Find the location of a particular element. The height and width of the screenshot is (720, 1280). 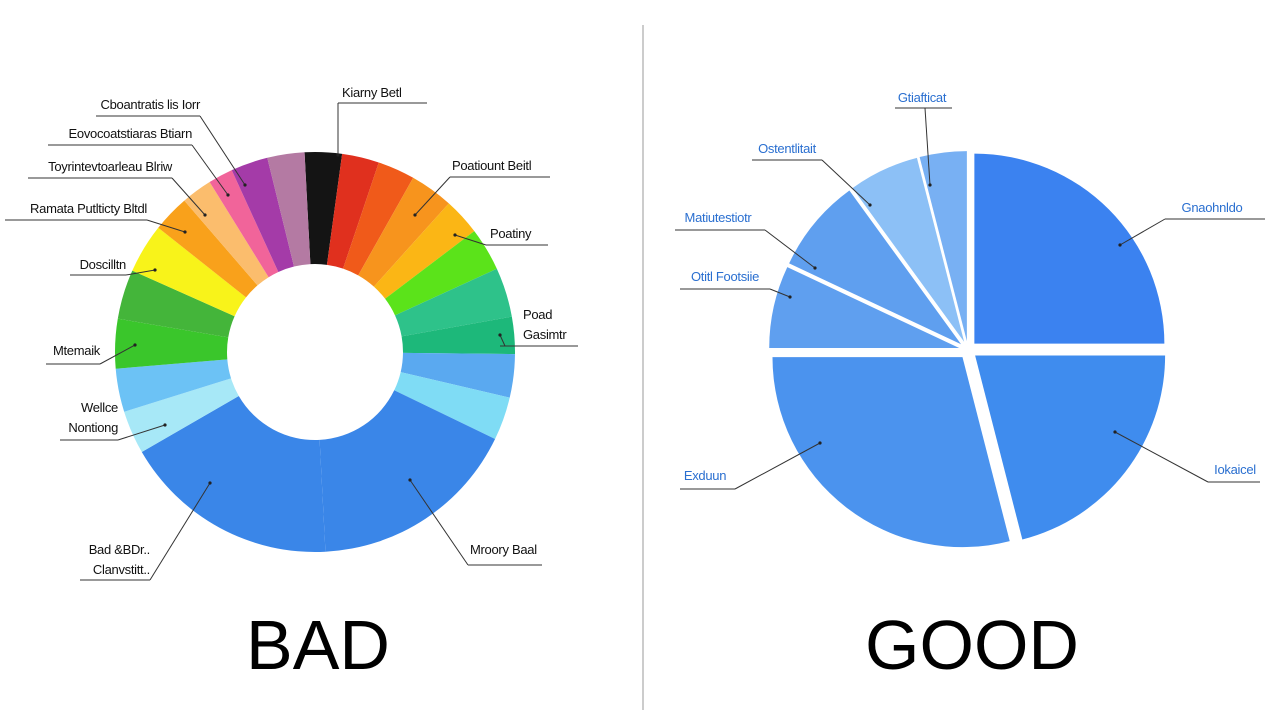

slice-label: Mtemaik is located at coordinates (76, 350).